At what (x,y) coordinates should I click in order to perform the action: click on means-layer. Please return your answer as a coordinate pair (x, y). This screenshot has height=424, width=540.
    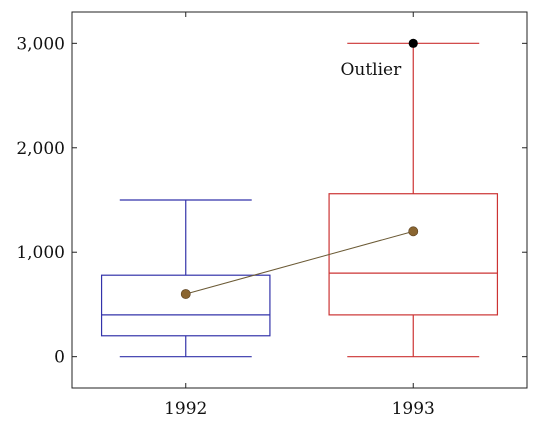
    Looking at the image, I should click on (299, 262).